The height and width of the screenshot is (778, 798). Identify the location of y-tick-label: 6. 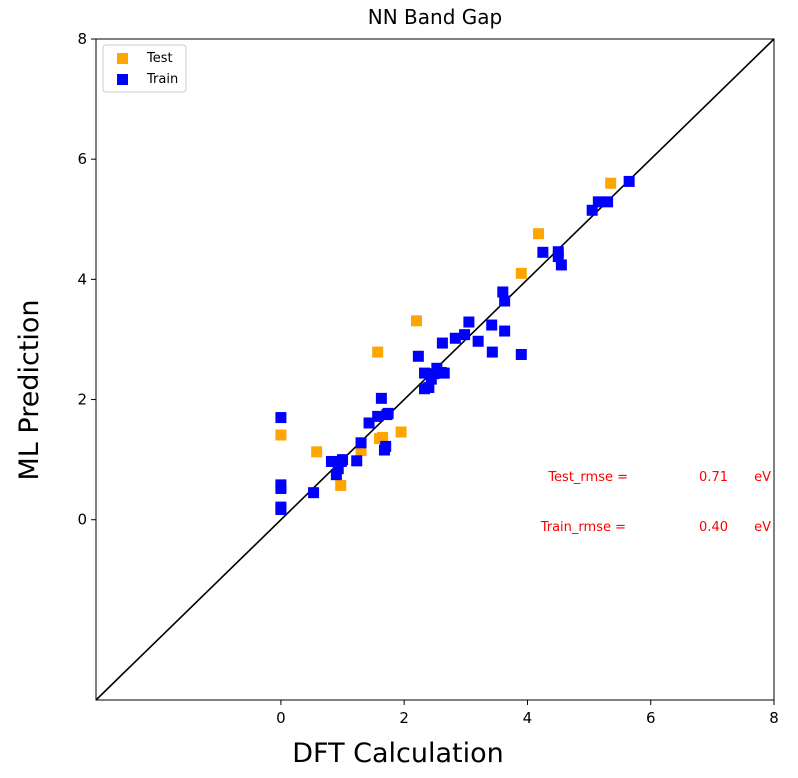
(82, 159).